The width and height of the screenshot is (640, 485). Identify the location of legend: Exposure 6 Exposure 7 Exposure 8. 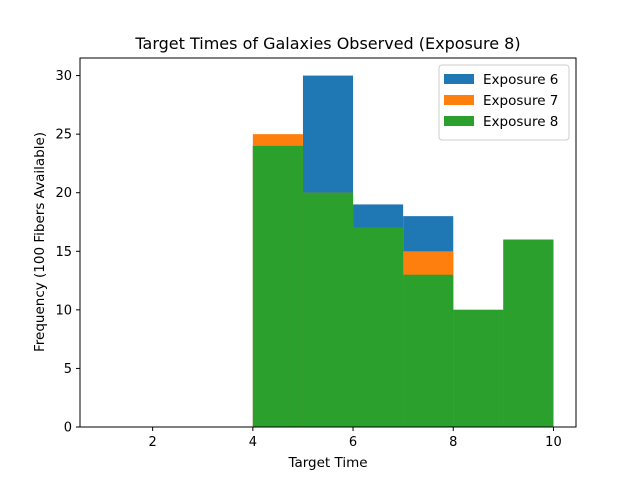
(504, 102).